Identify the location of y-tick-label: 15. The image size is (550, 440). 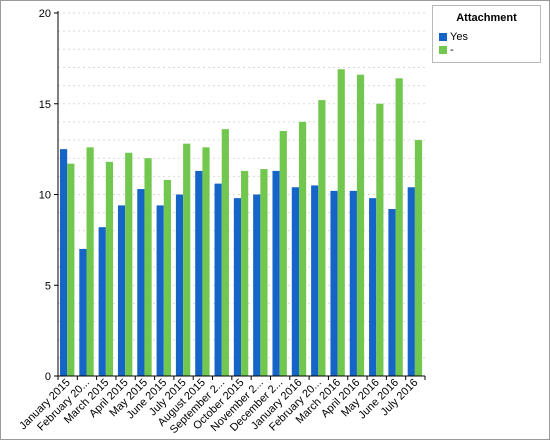
(45, 105).